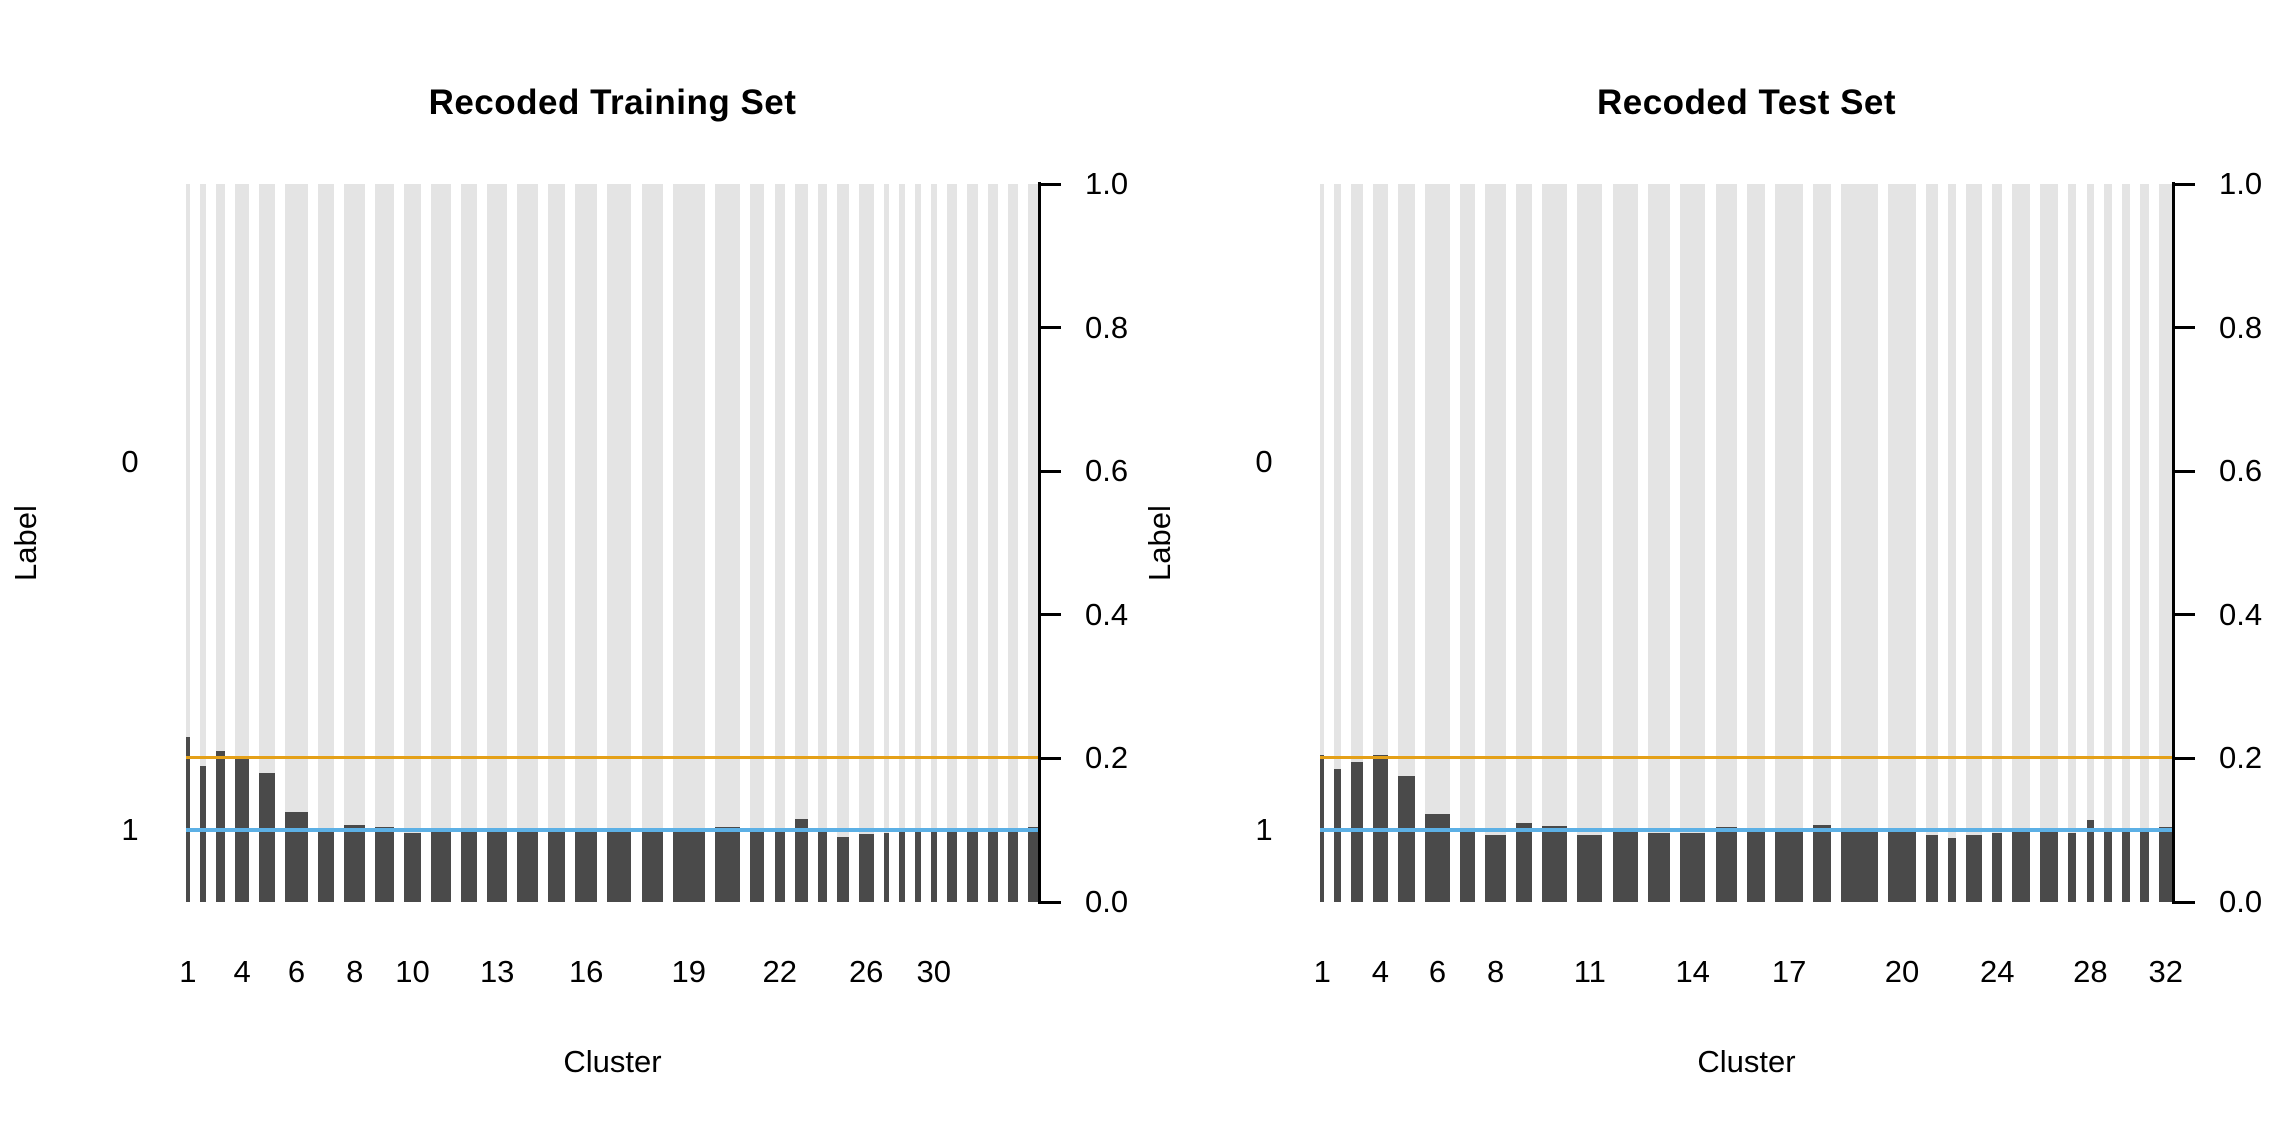 Image resolution: width=2270 pixels, height=1135 pixels. Describe the element at coordinates (130, 829) in the screenshot. I see `category-label-1: 1` at that location.